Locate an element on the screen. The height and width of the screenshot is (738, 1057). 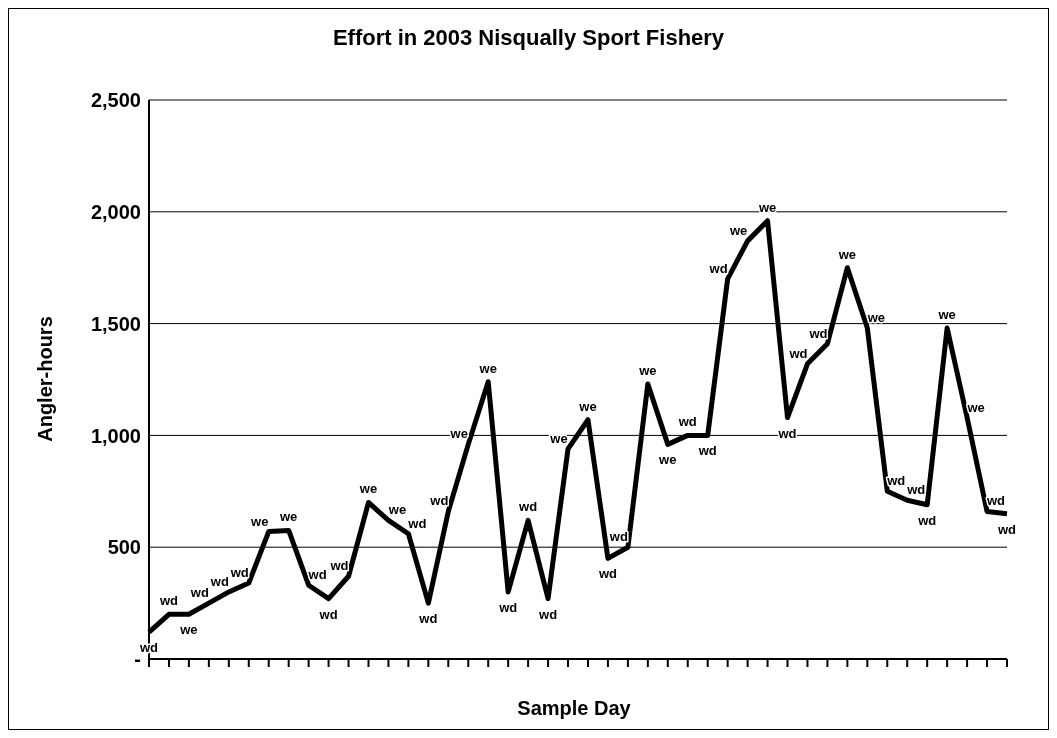
y-axis-title: Angler-hours is located at coordinates (45, 379).